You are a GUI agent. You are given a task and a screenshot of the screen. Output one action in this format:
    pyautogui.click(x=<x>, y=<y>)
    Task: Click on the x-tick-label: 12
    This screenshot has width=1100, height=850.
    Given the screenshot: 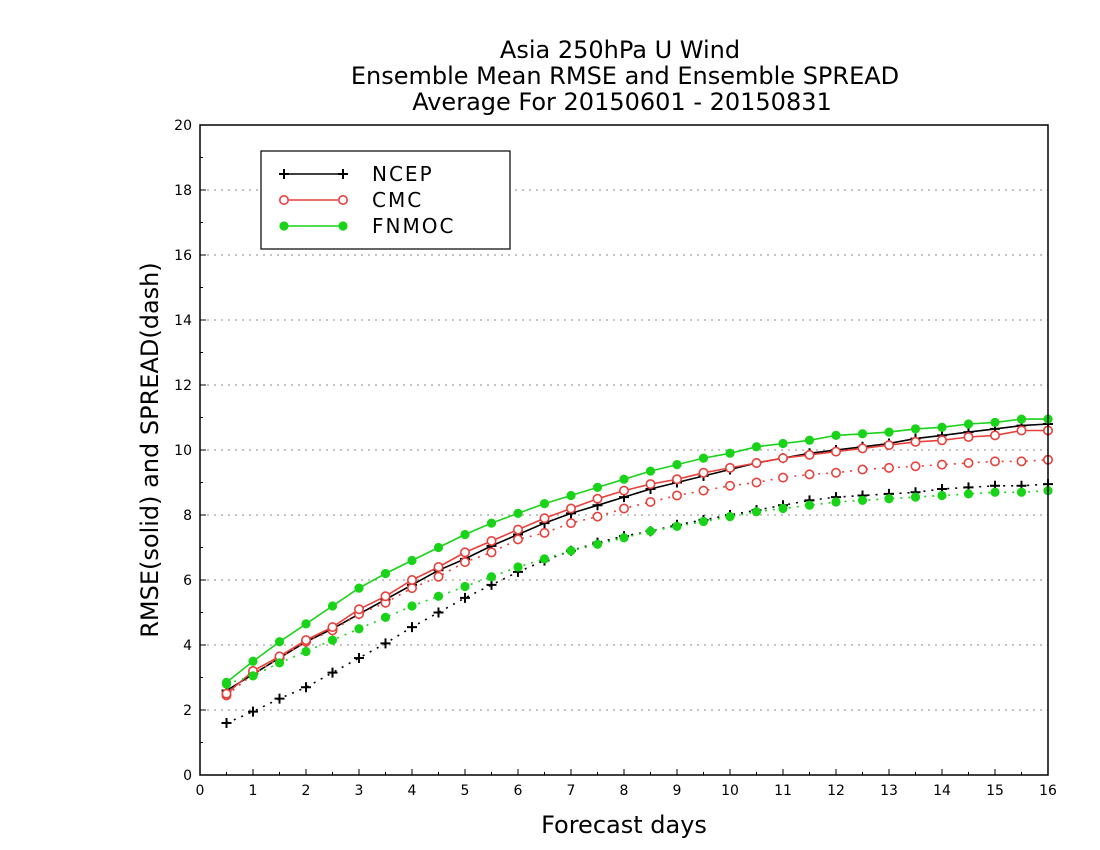 What is the action you would take?
    pyautogui.click(x=836, y=791)
    